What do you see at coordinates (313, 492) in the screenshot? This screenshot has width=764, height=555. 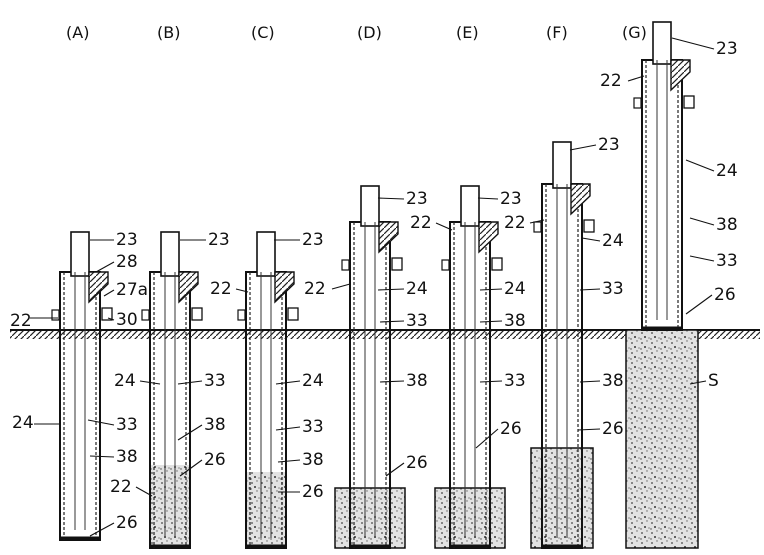 I see `ref-26-c: 26` at bounding box center [313, 492].